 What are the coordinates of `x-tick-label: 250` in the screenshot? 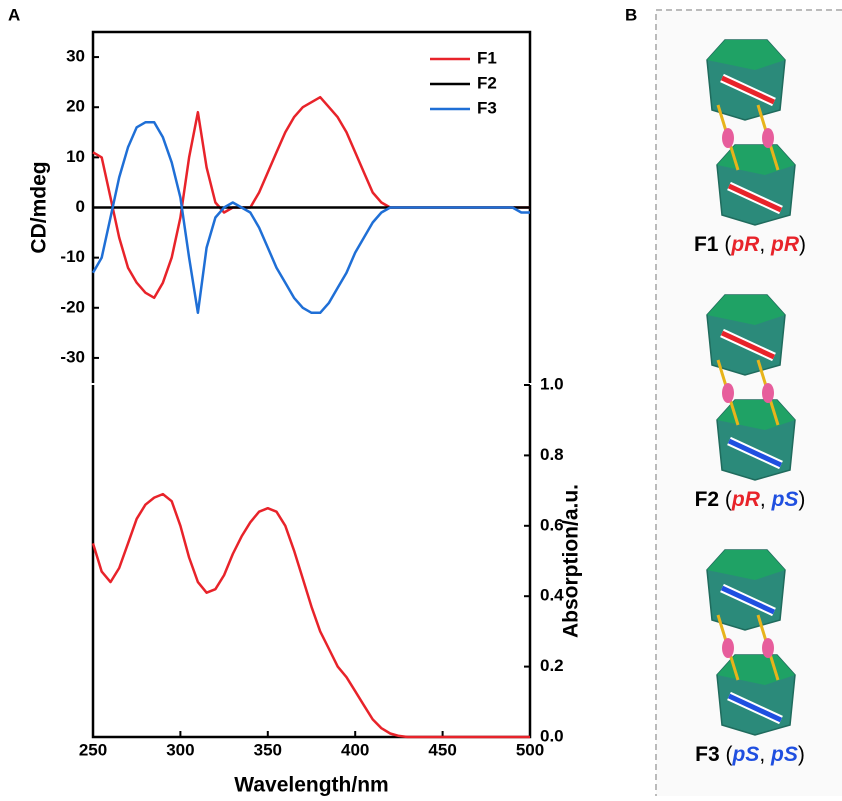 It's located at (93, 749).